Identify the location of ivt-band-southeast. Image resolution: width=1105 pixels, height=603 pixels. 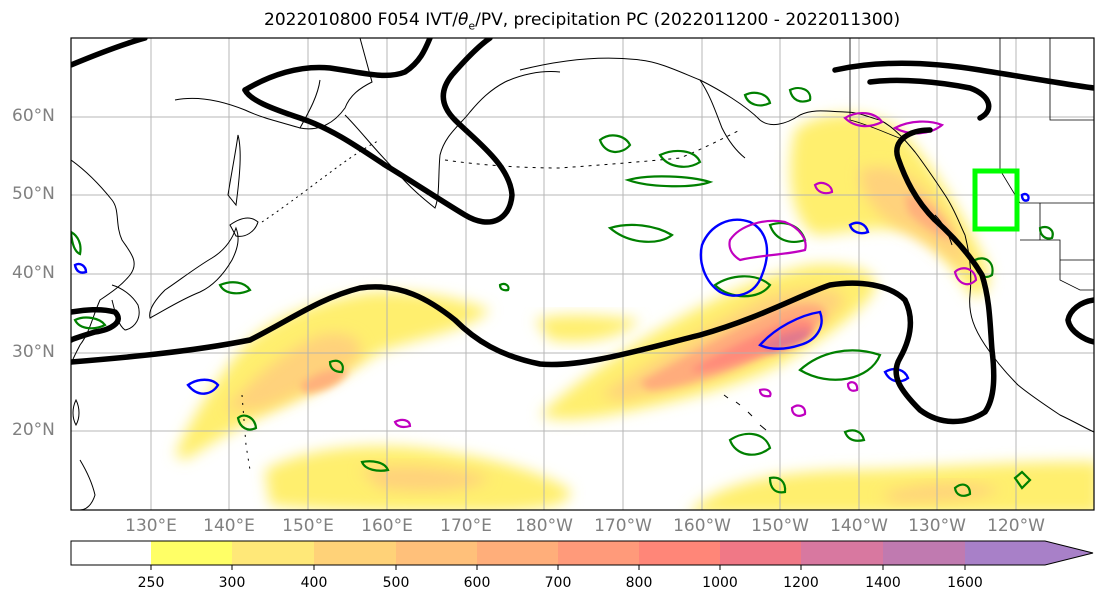
(893, 485).